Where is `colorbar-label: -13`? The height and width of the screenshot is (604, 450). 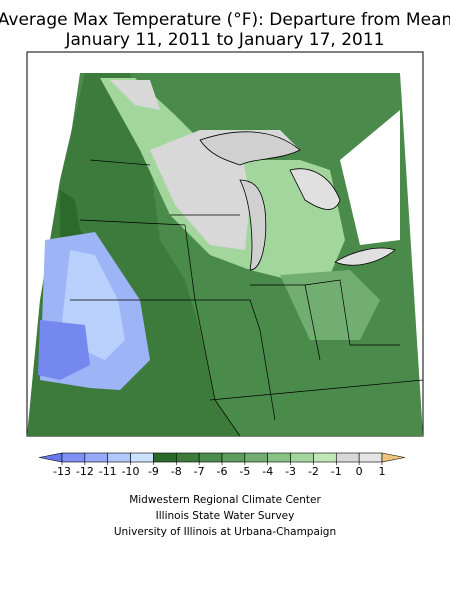 colorbar-label: -13 is located at coordinates (62, 471).